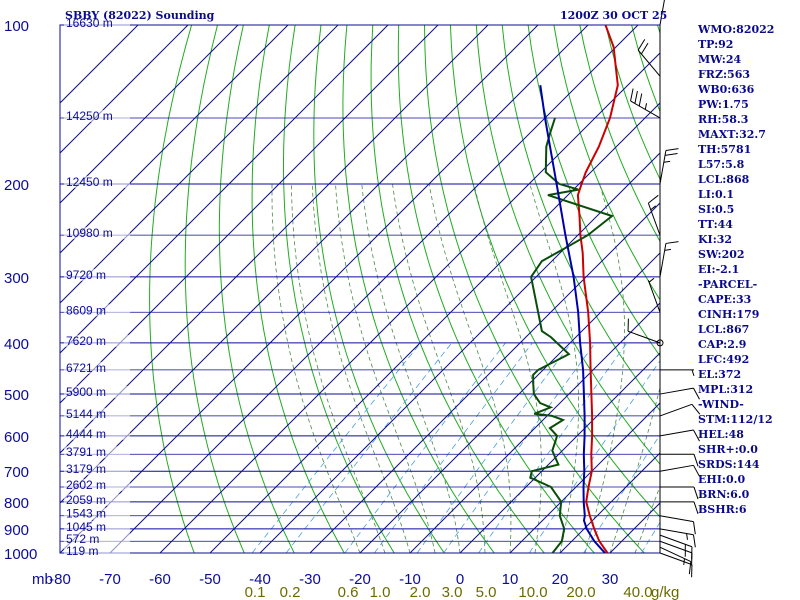  I want to click on index-item: SRDS:144, so click(729, 464).